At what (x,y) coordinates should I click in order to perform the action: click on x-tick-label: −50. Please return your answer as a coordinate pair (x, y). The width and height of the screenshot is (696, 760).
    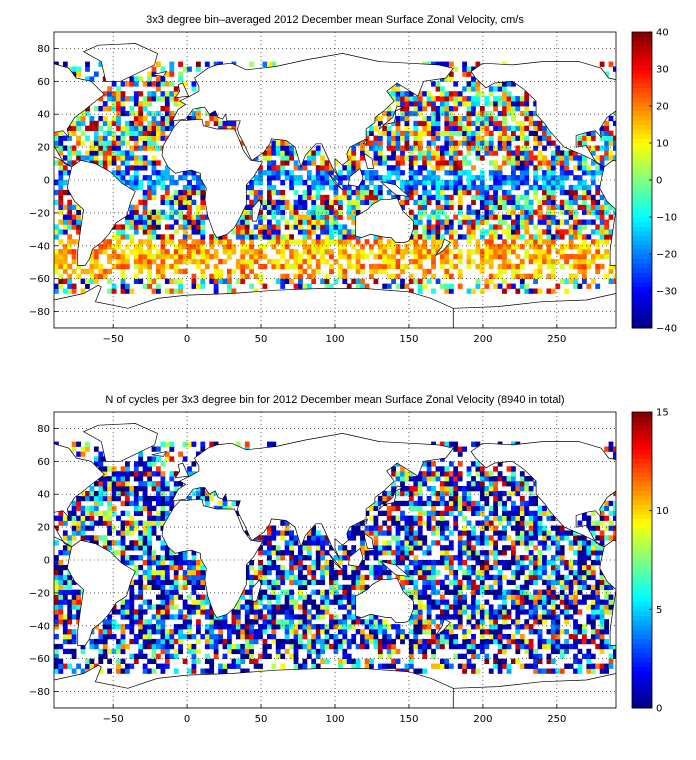
    Looking at the image, I should click on (113, 339).